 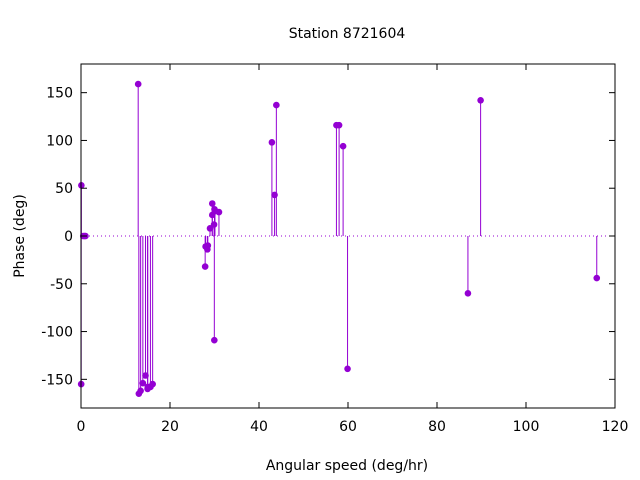 I want to click on y-tick-label: -50, so click(x=61, y=285).